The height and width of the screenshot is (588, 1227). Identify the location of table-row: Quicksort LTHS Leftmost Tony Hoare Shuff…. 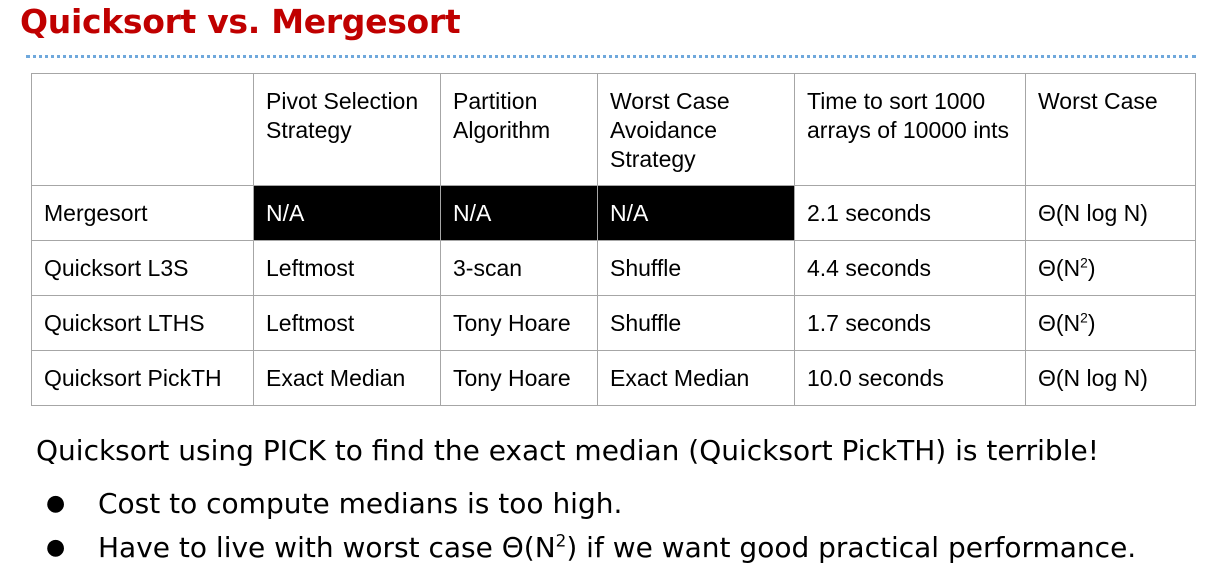
(613, 323).